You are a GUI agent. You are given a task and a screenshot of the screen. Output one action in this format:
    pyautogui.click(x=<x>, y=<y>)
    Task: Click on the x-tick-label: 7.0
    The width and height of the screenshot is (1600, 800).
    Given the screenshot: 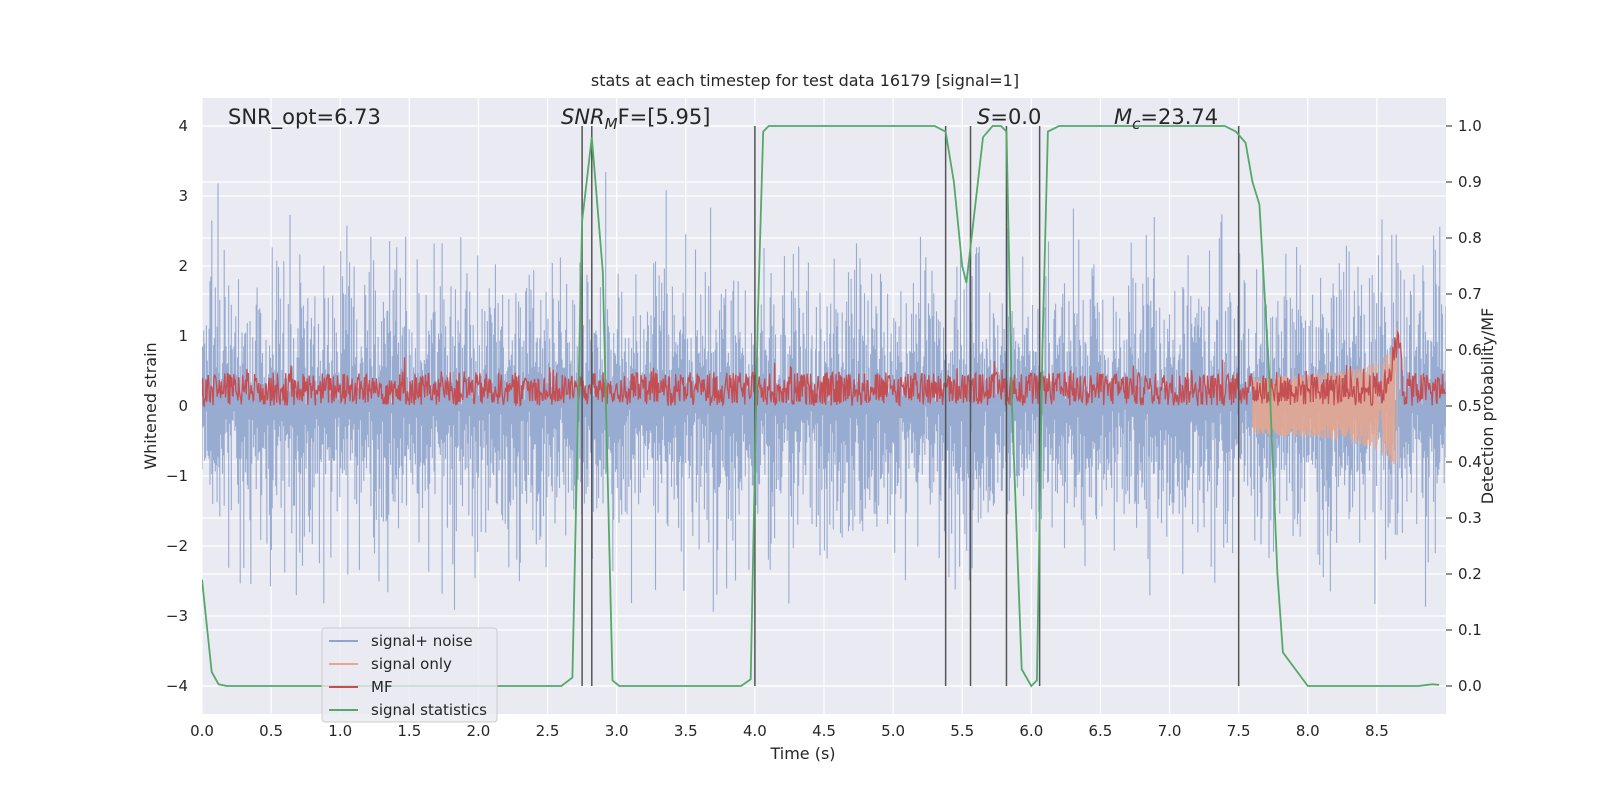 What is the action you would take?
    pyautogui.click(x=1170, y=731)
    